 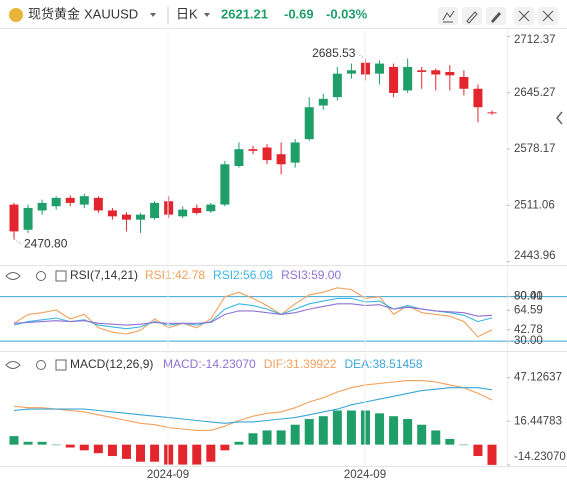 What do you see at coordinates (538, 421) in the screenshot?
I see `y-tick-label: 16.44783` at bounding box center [538, 421].